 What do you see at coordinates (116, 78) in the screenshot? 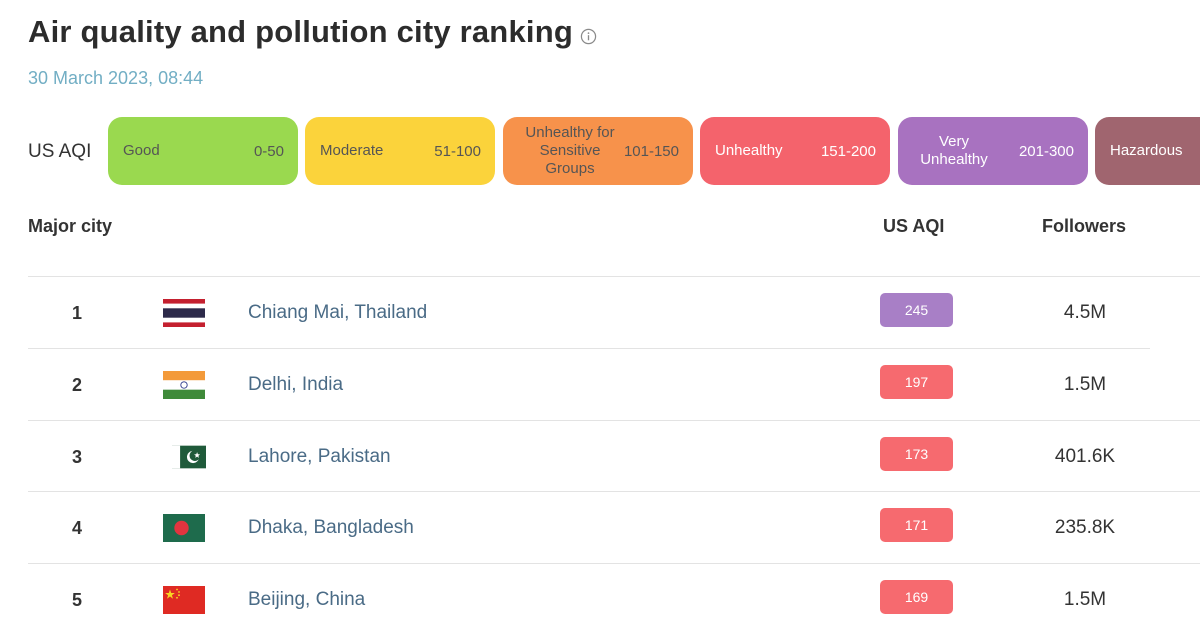
I see `update-timestamp: 30 March 2023, 08:44` at bounding box center [116, 78].